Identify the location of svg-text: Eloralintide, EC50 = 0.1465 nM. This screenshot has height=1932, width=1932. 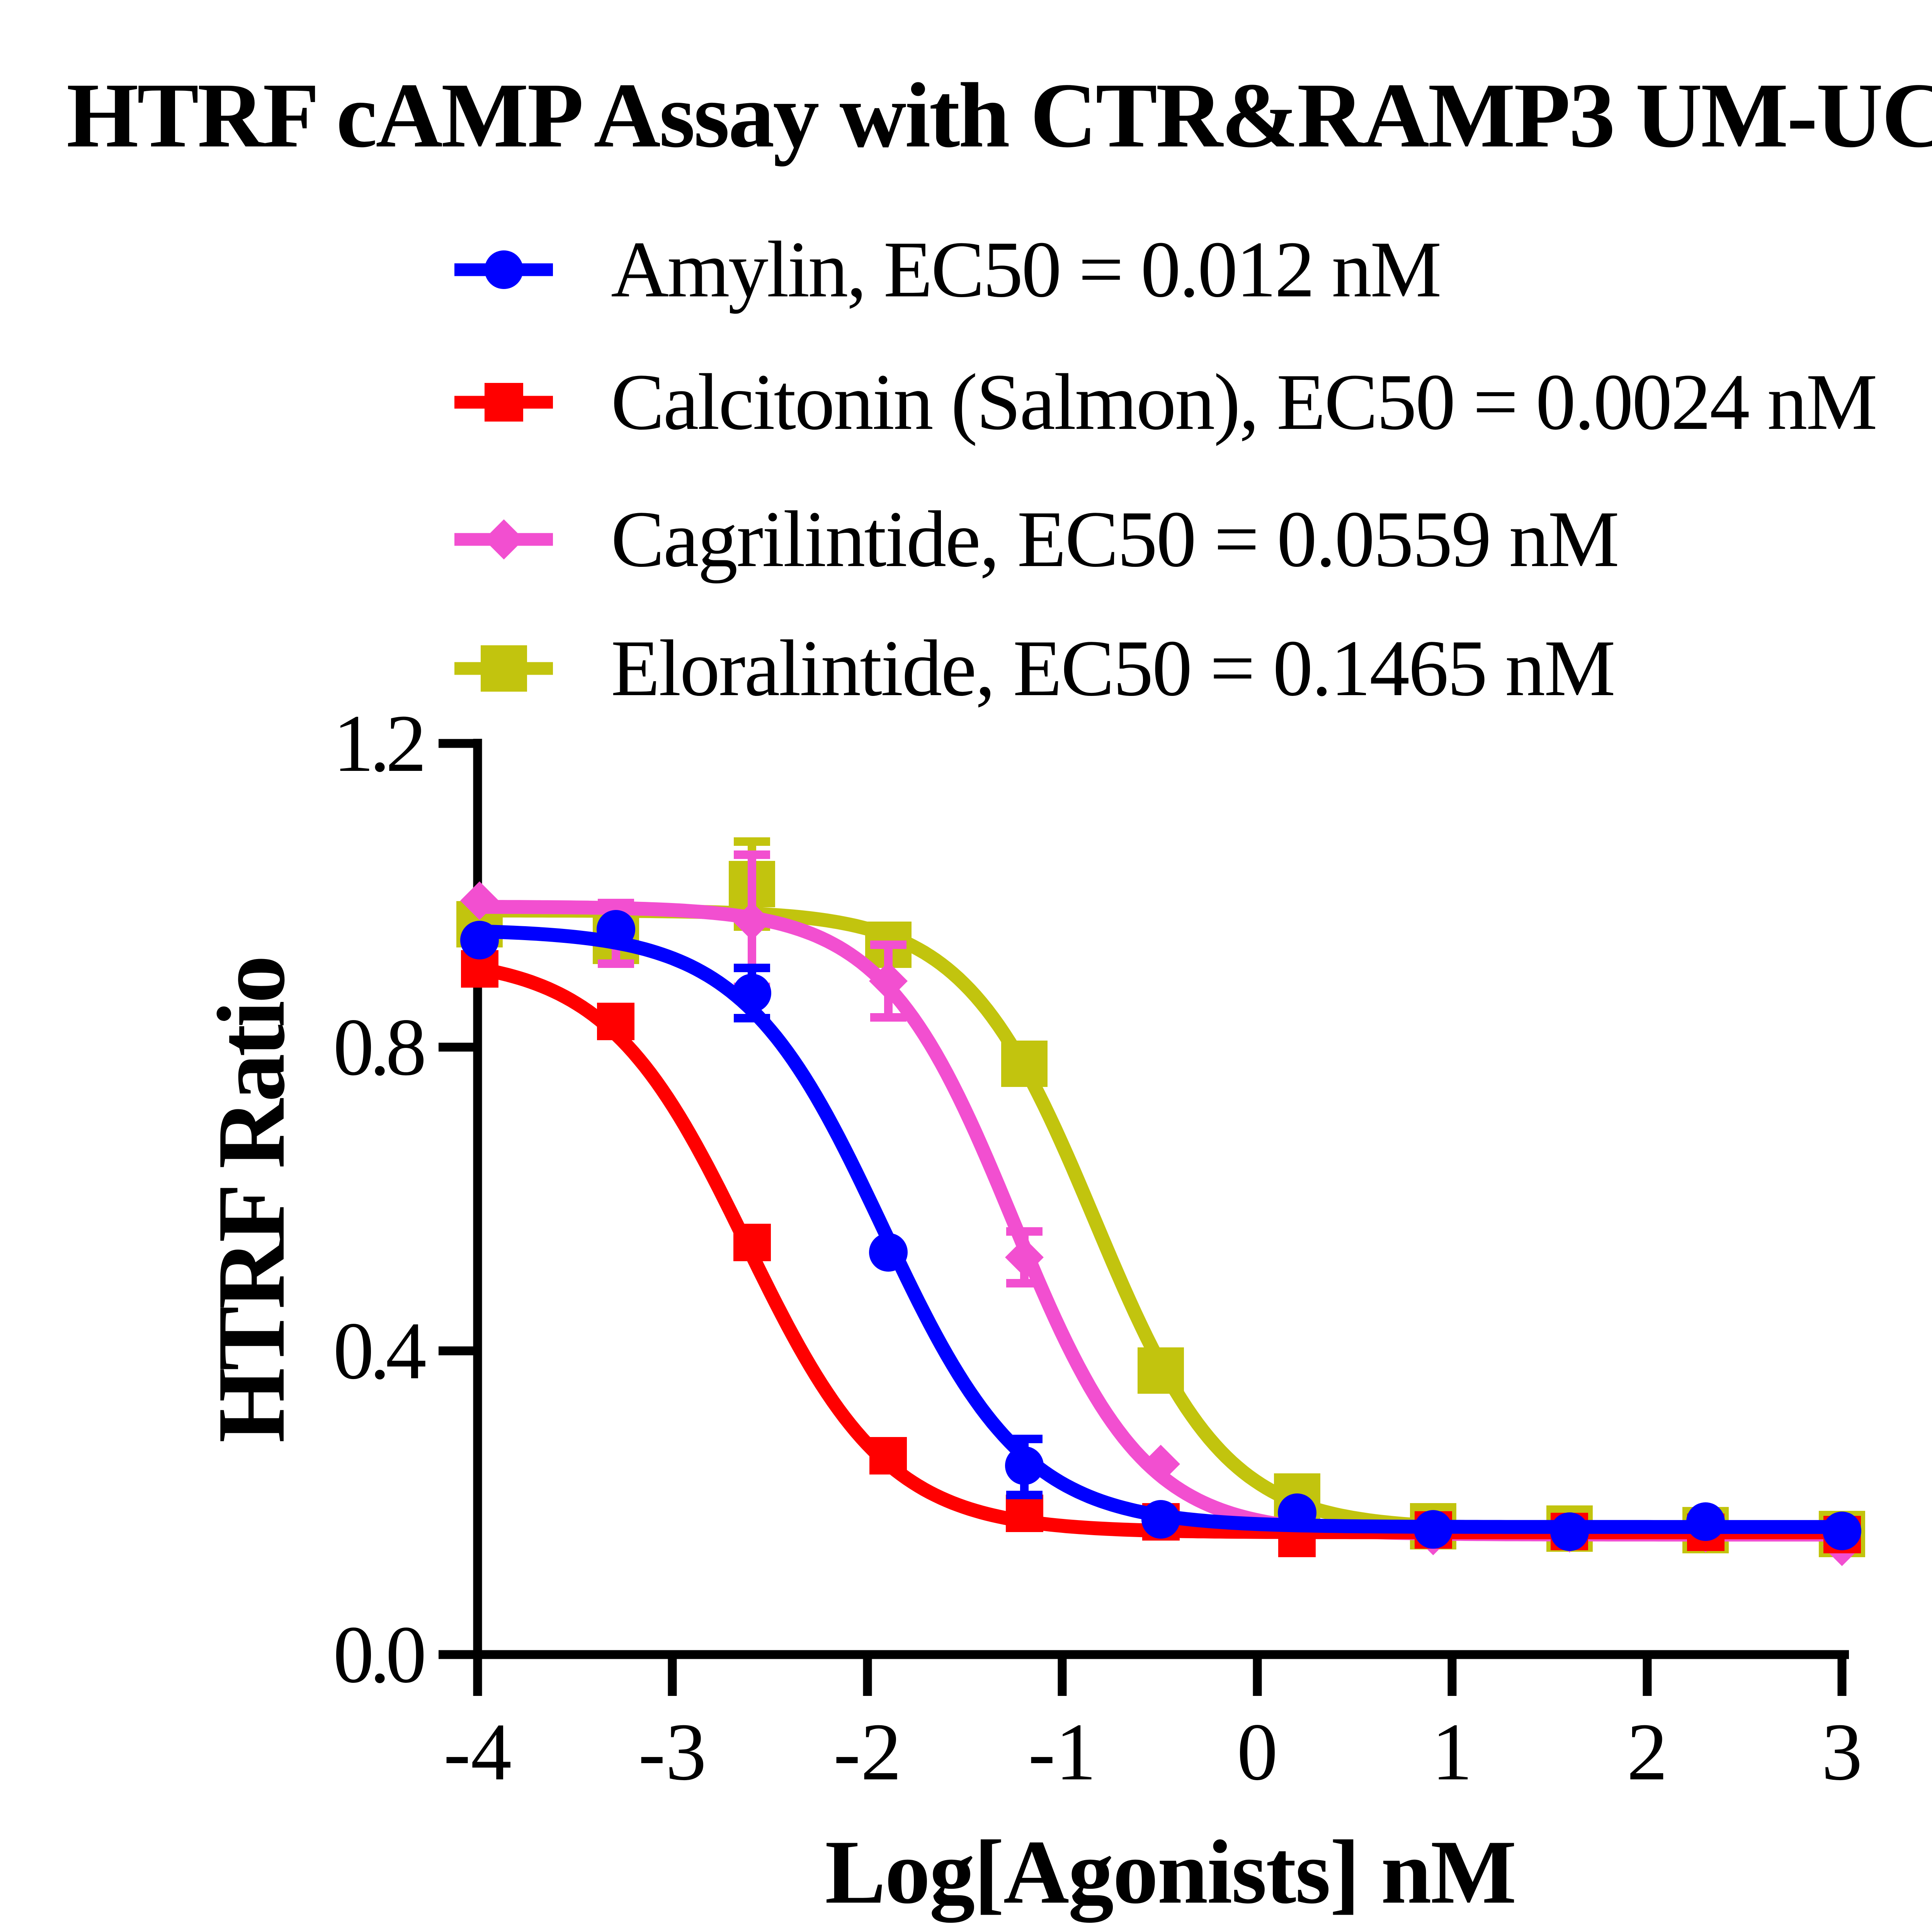
(1113, 669).